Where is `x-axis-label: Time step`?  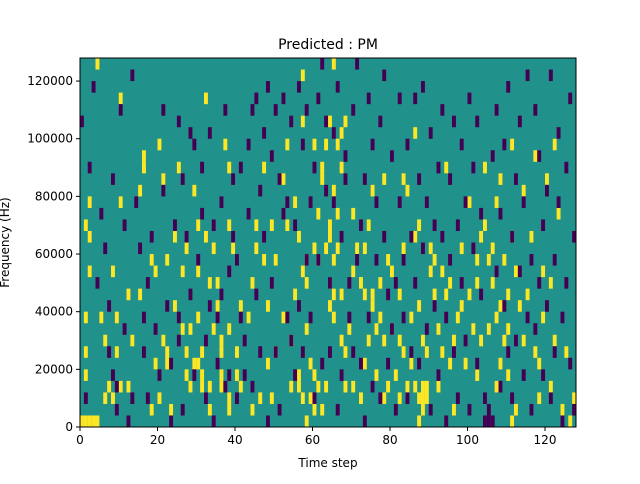
x-axis-label: Time step is located at coordinates (327, 463).